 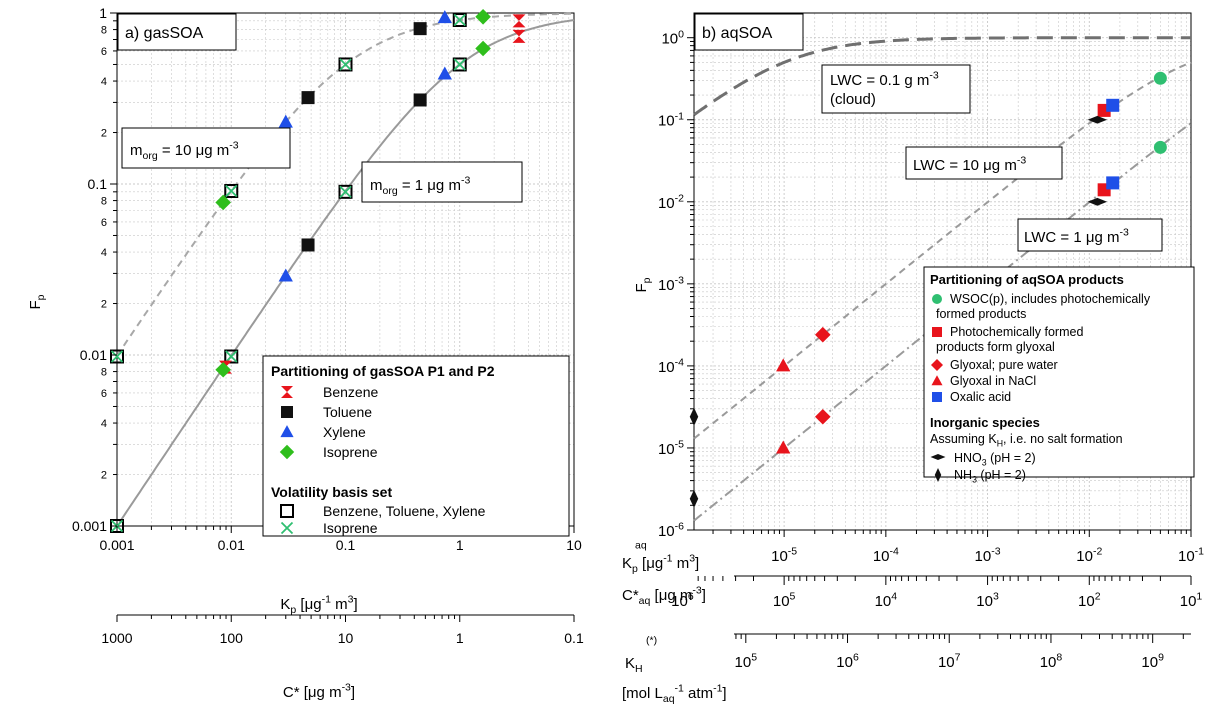 What do you see at coordinates (232, 638) in the screenshot?
I see `cstar-tick-label: 100` at bounding box center [232, 638].